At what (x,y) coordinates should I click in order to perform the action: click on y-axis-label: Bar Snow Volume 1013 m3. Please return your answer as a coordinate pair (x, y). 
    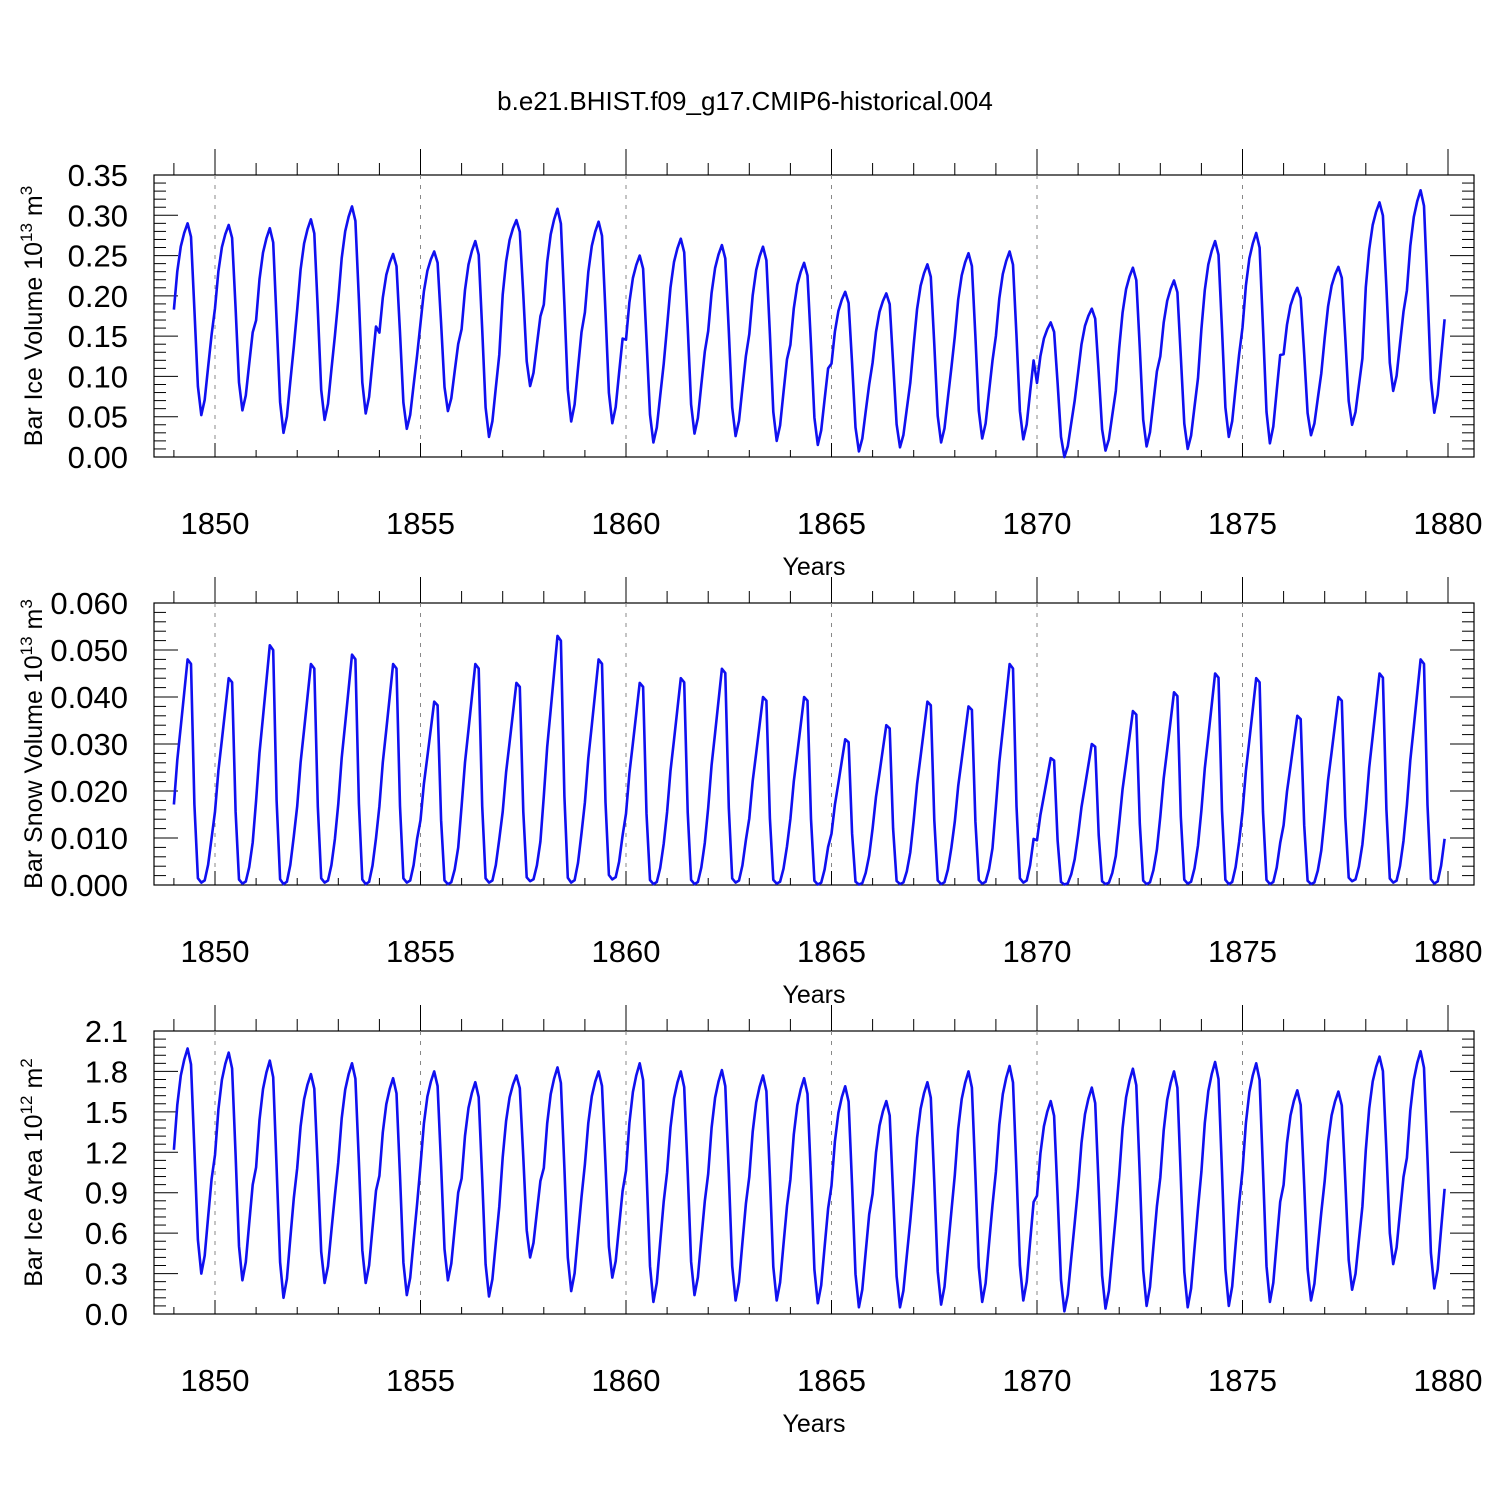
    Looking at the image, I should click on (32, 744).